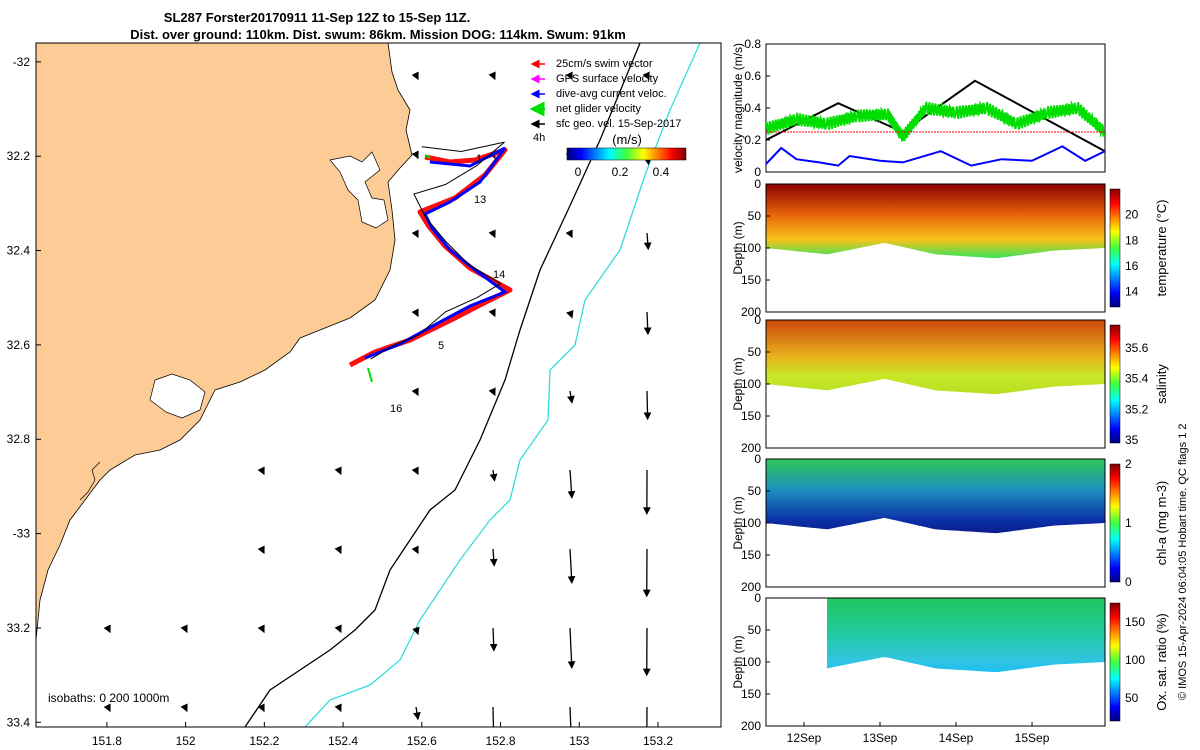 The image size is (1200, 750). I want to click on colorbar-tick-label: 0, so click(1128, 582).